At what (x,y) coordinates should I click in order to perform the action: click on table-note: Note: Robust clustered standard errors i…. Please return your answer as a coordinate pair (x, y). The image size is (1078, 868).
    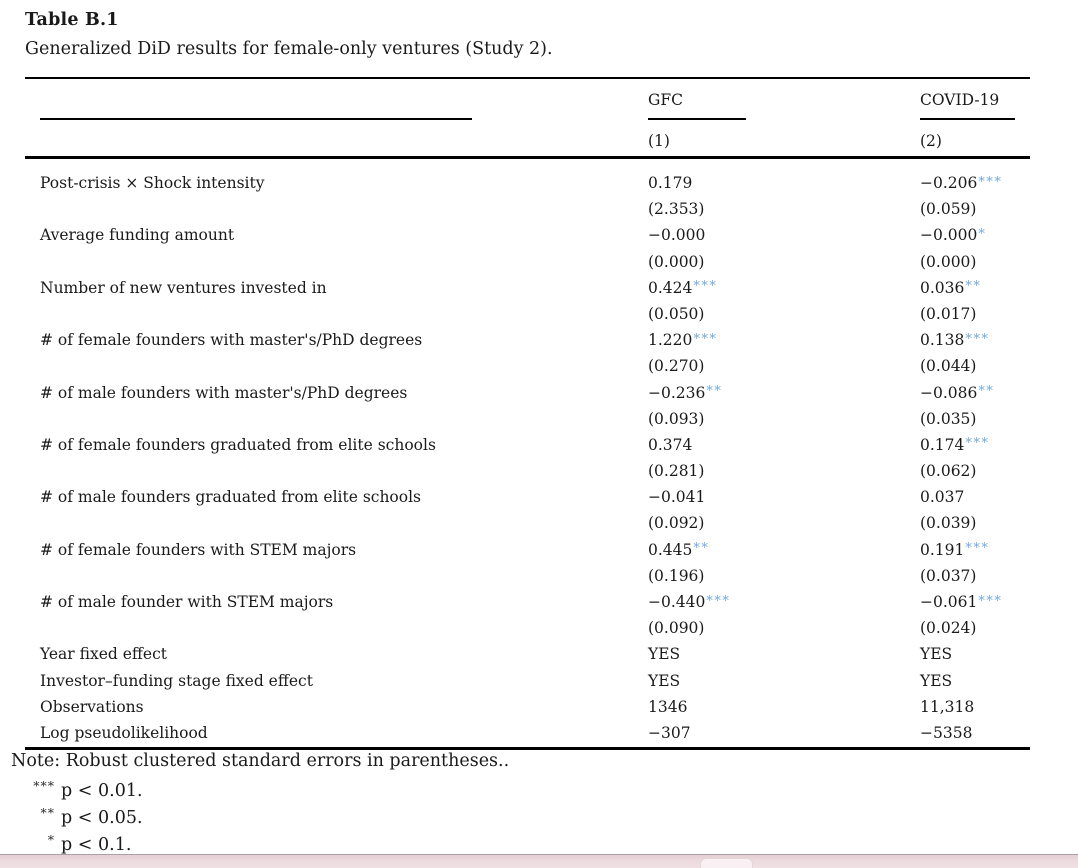
    Looking at the image, I should click on (260, 761).